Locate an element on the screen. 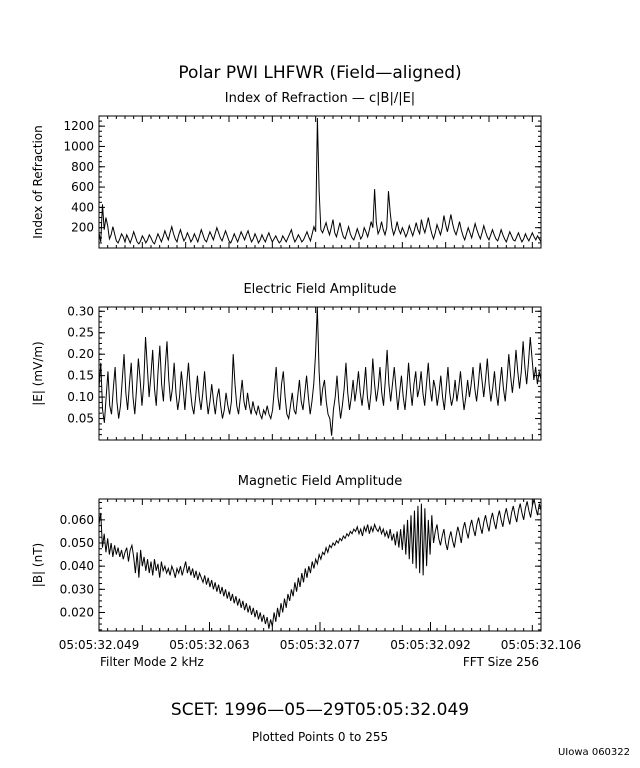 This screenshot has height=768, width=640. y-tick-label: 1000 is located at coordinates (78, 146).